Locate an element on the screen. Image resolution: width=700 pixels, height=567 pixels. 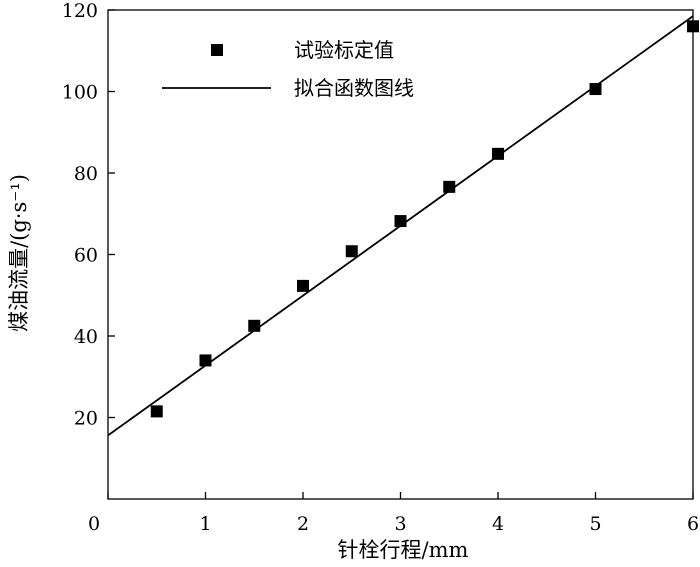
x-tick-label: 4 is located at coordinates (498, 524).